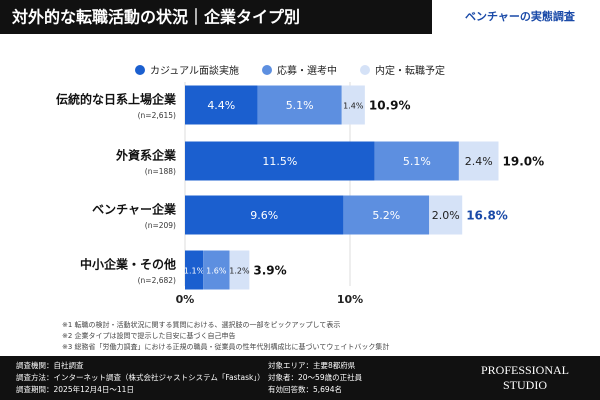 The width and height of the screenshot is (600, 400). I want to click on footer-info: 調査期間：2025年12月4日〜11日, so click(75, 389).